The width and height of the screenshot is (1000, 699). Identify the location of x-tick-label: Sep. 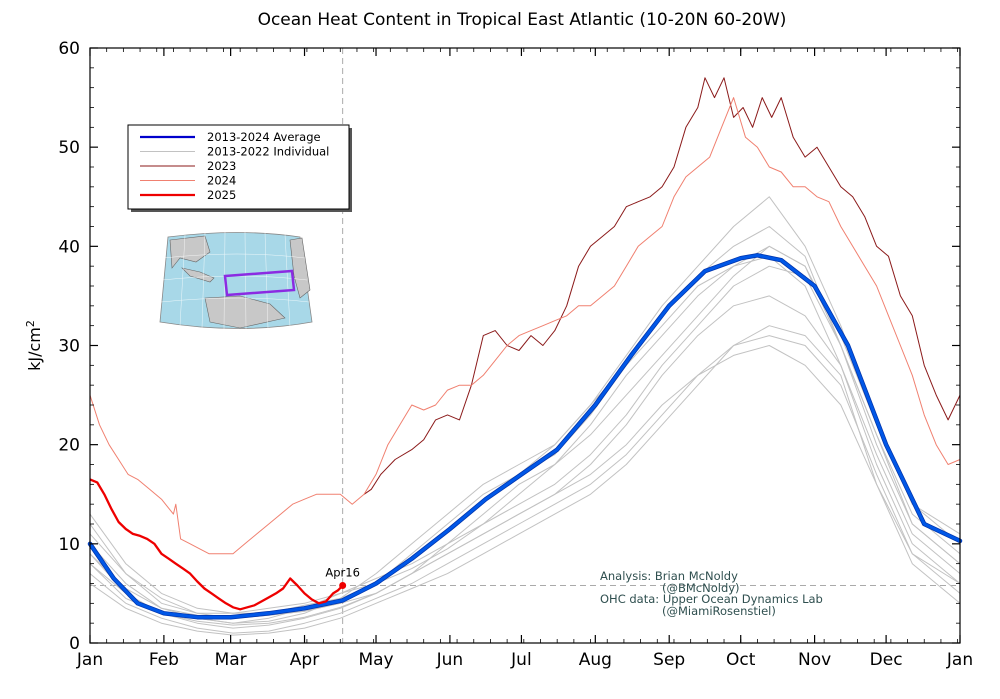
(669, 660).